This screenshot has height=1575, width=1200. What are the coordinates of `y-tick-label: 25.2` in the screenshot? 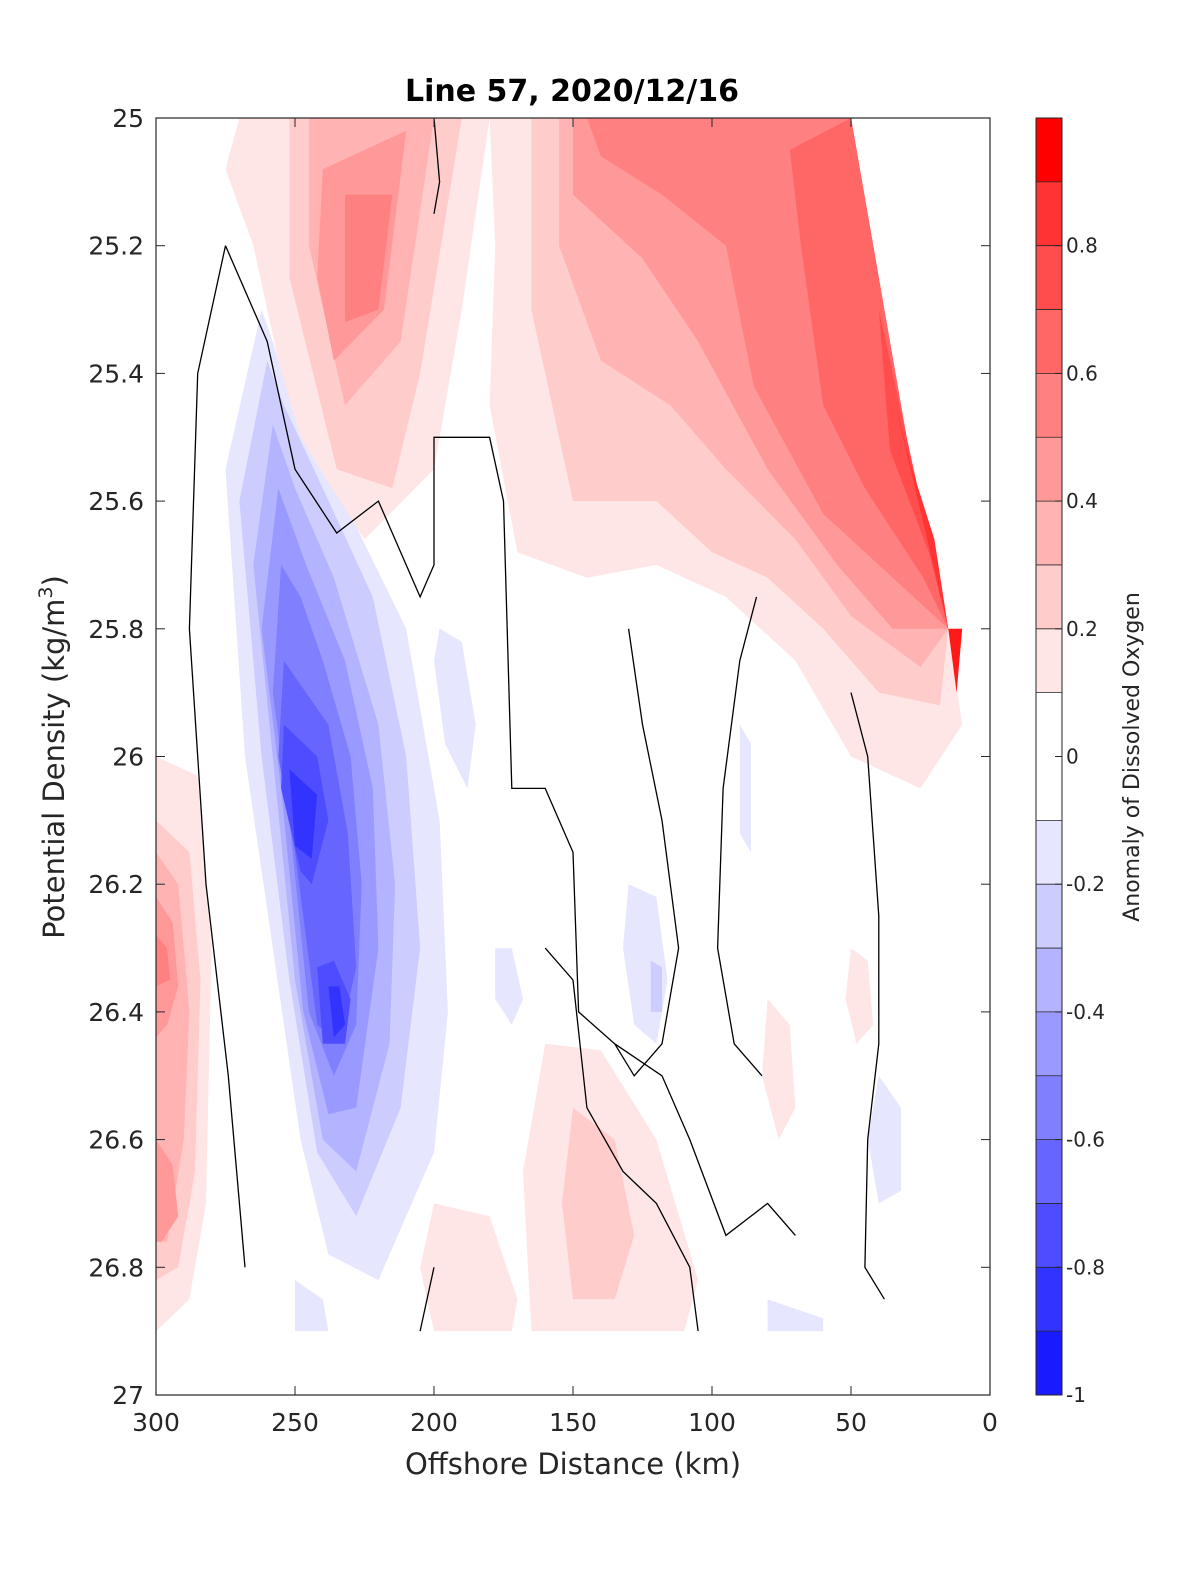 It's located at (116, 246).